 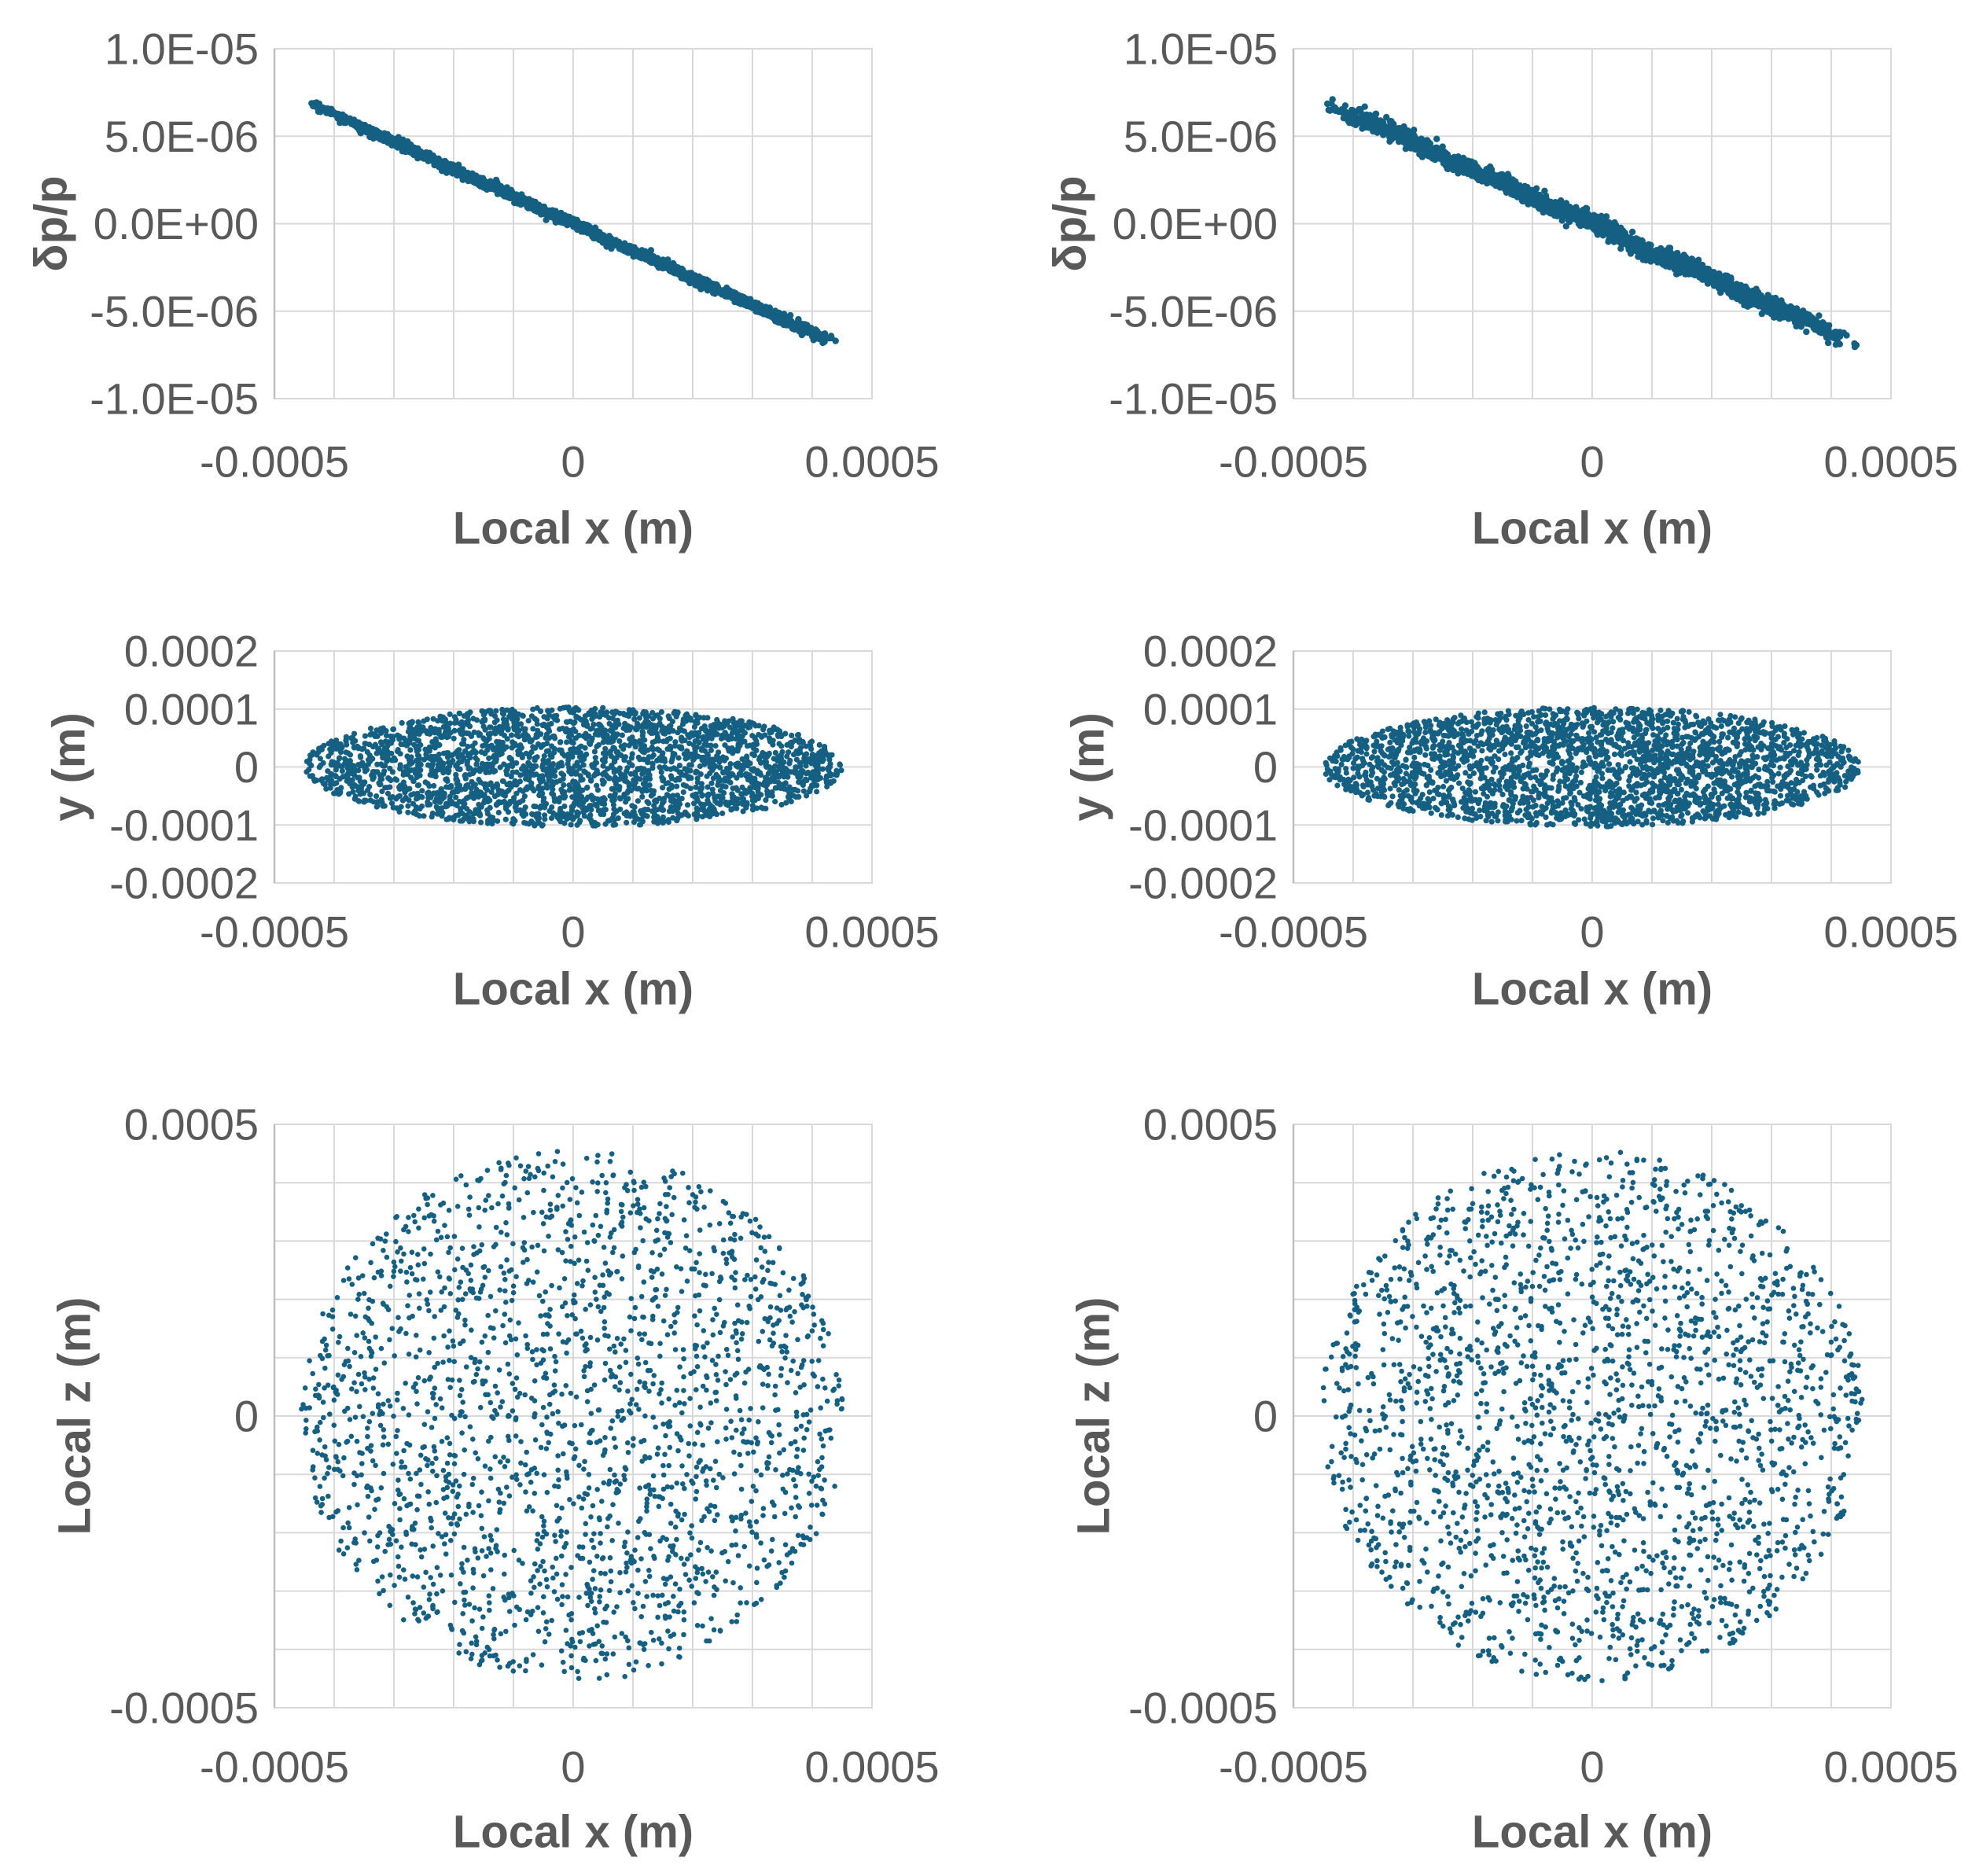 What do you see at coordinates (1201, 49) in the screenshot?
I see `y-tick-label: 1.0E-05` at bounding box center [1201, 49].